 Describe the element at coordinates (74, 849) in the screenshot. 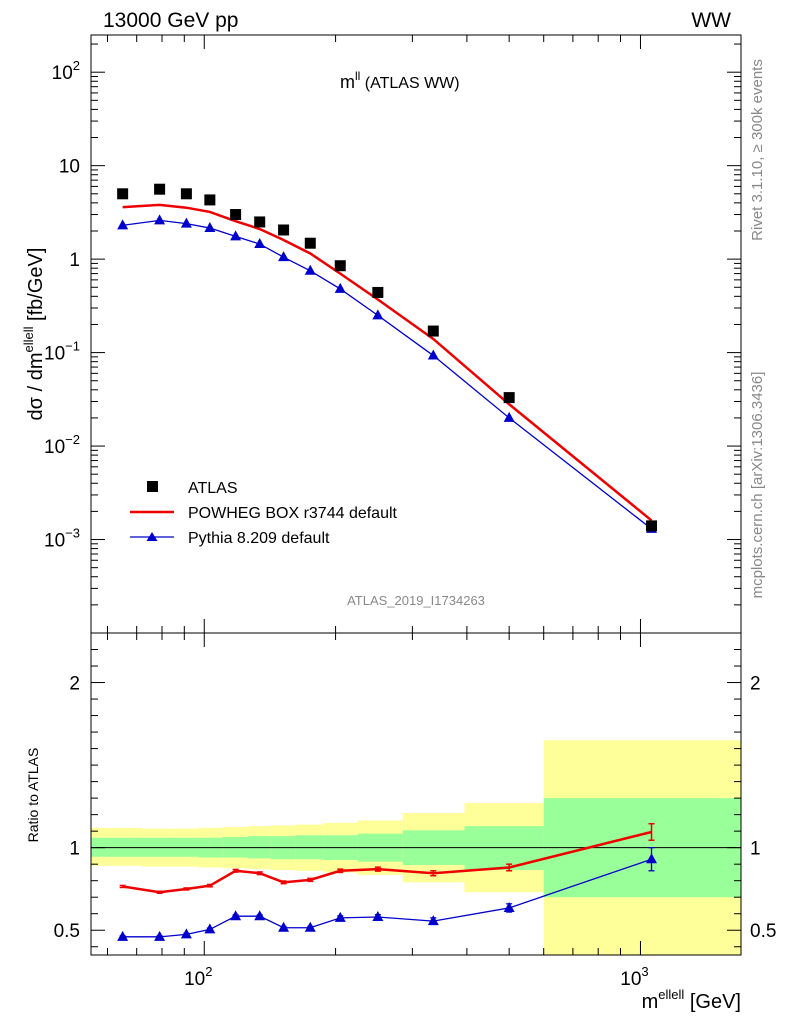

I see `ratio-y-tick-label-left: 1` at that location.